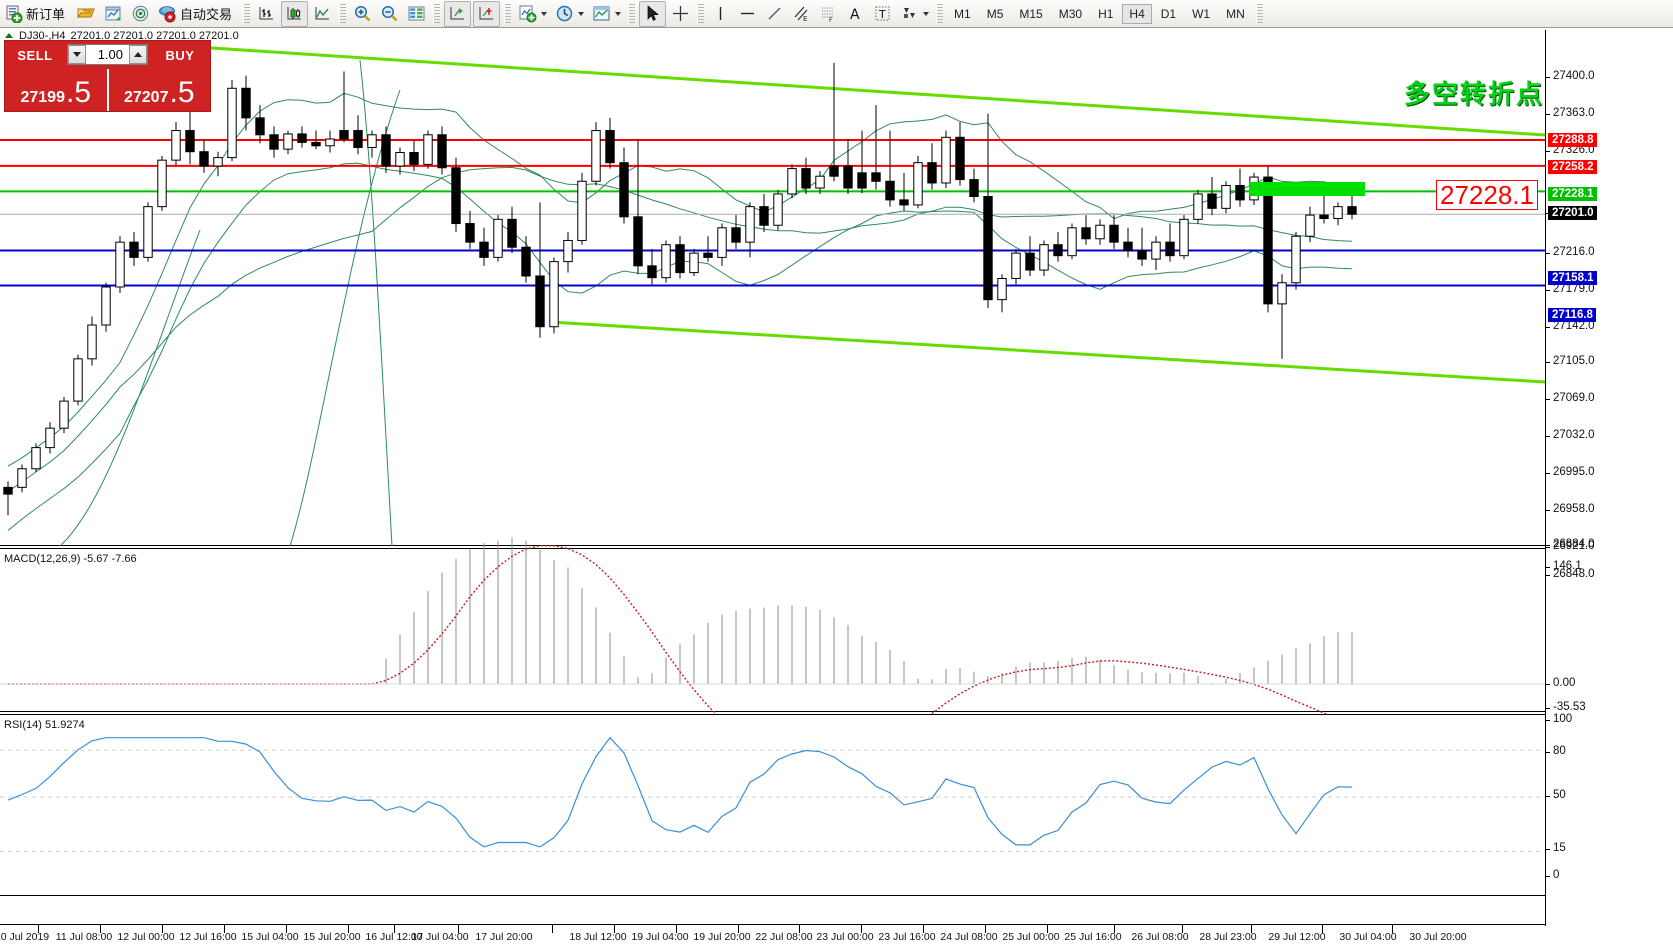 This screenshot has height=950, width=1673. I want to click on timeframe-h1: H1, so click(1106, 13).